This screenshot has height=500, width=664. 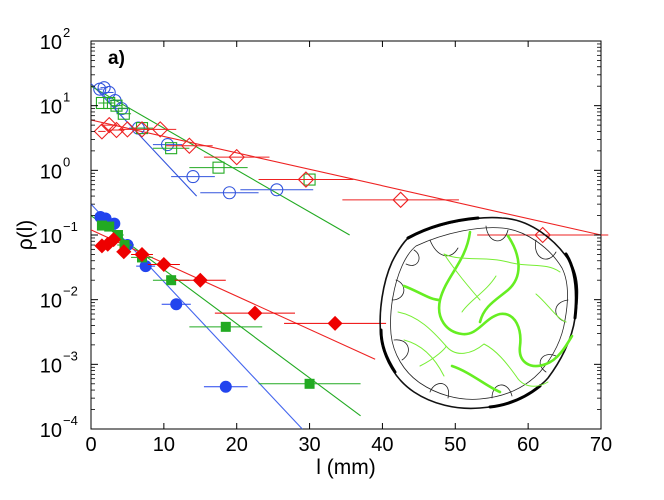 I want to click on panel-label: a), so click(x=116, y=58).